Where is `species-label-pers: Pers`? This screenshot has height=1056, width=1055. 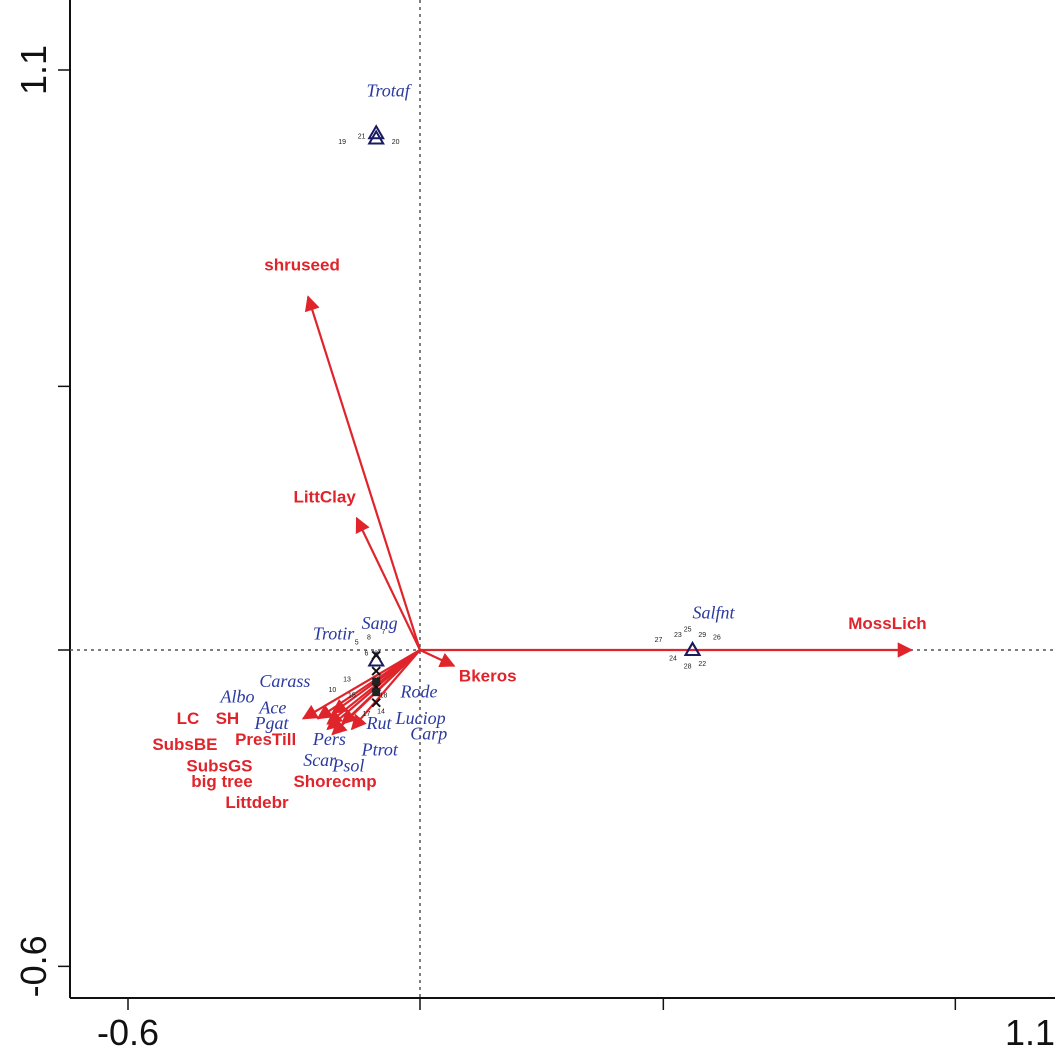 species-label-pers: Pers is located at coordinates (329, 739).